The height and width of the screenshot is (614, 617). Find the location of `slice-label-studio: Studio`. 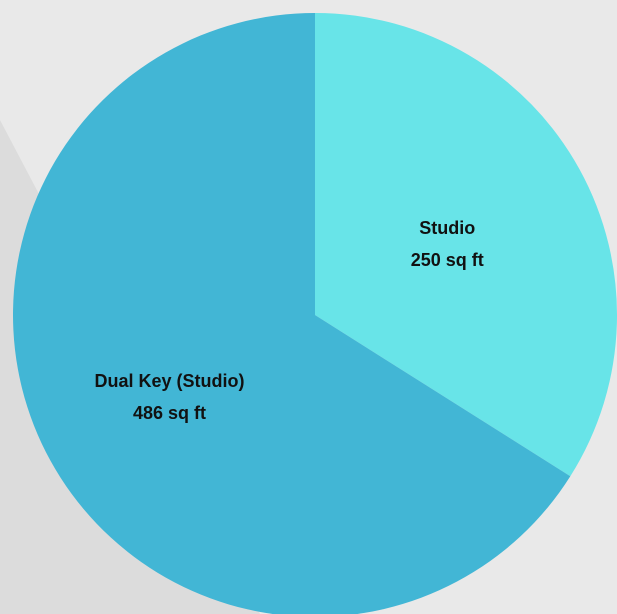

slice-label-studio: Studio is located at coordinates (447, 228).